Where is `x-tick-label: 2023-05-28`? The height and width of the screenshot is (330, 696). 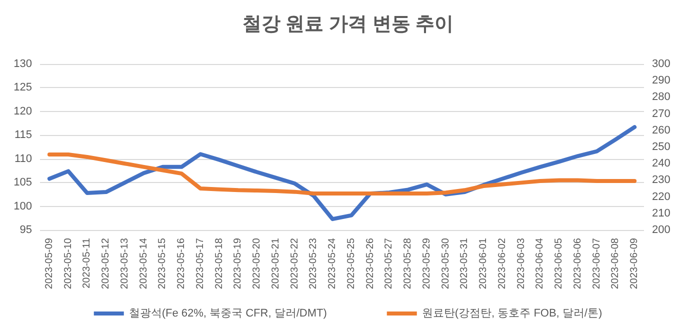 x-tick-label: 2023-05-28 is located at coordinates (408, 264).